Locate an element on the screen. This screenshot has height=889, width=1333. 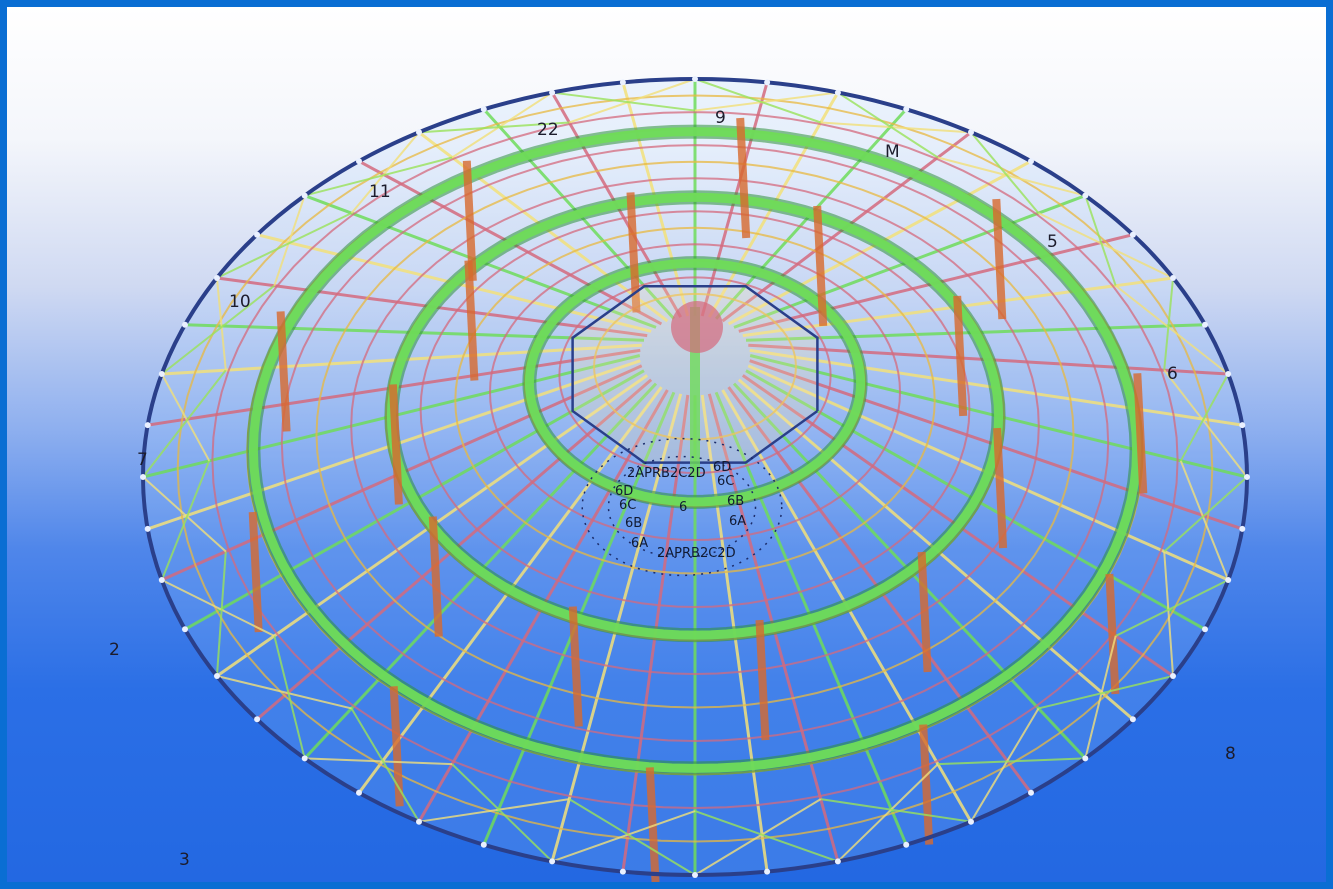
grid-label-8: 8 is located at coordinates (1230, 754).